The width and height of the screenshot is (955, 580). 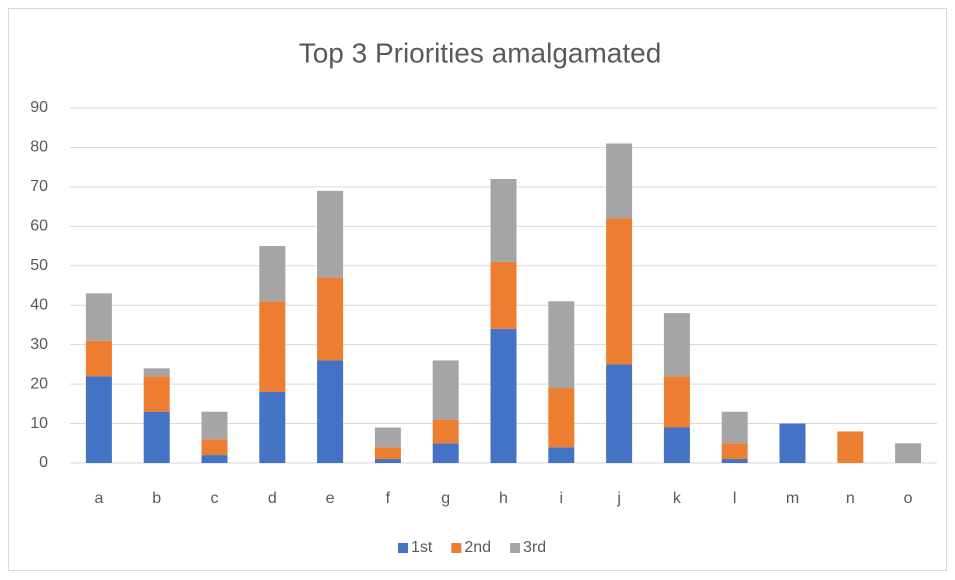 What do you see at coordinates (39, 265) in the screenshot?
I see `y-tick-label: 50` at bounding box center [39, 265].